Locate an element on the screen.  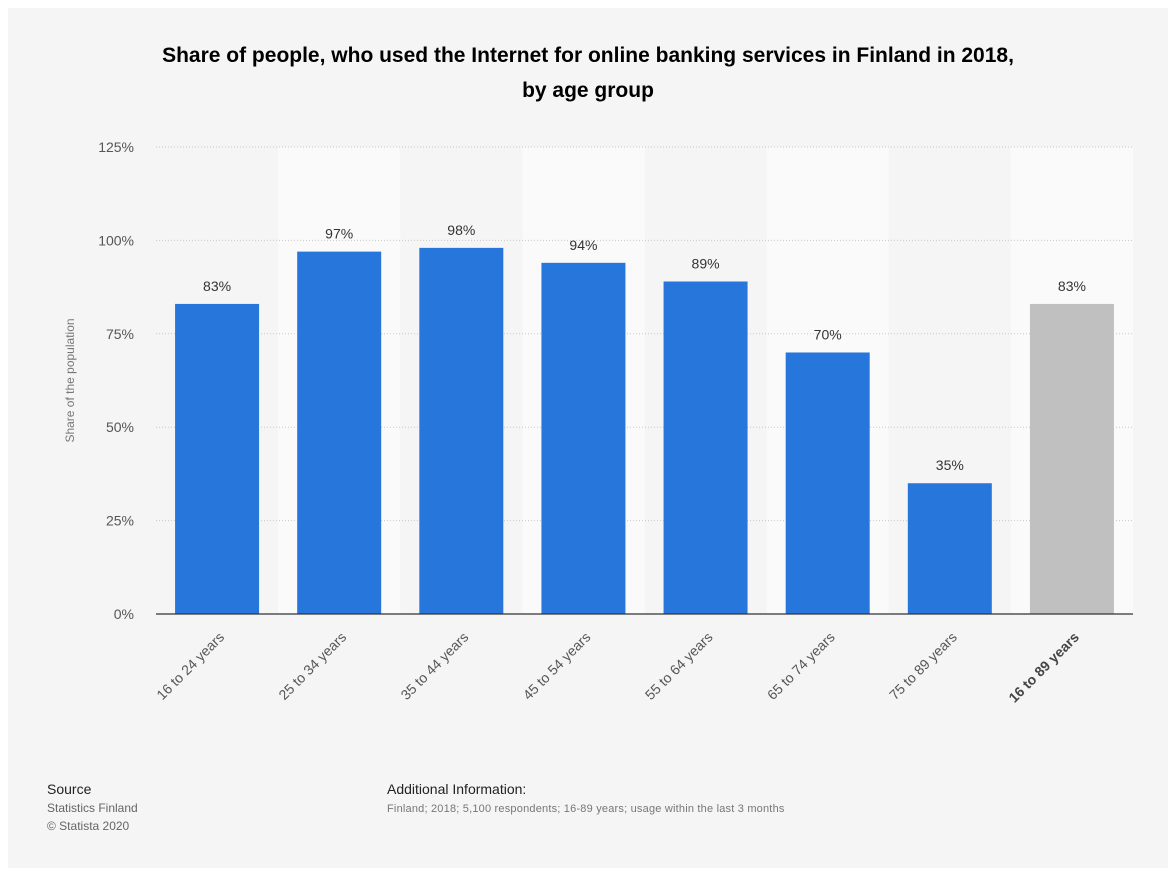
data-label: 35% is located at coordinates (950, 465).